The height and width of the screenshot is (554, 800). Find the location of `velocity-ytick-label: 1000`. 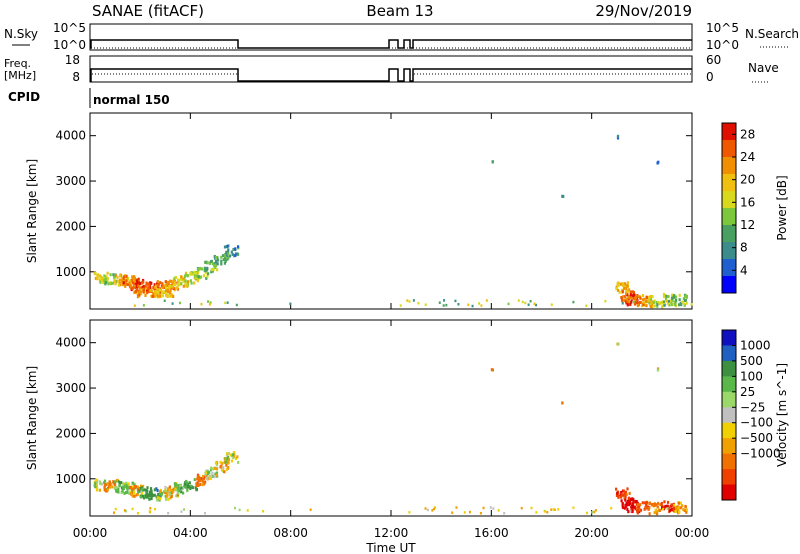

velocity-ytick-label: 1000 is located at coordinates (70, 479).